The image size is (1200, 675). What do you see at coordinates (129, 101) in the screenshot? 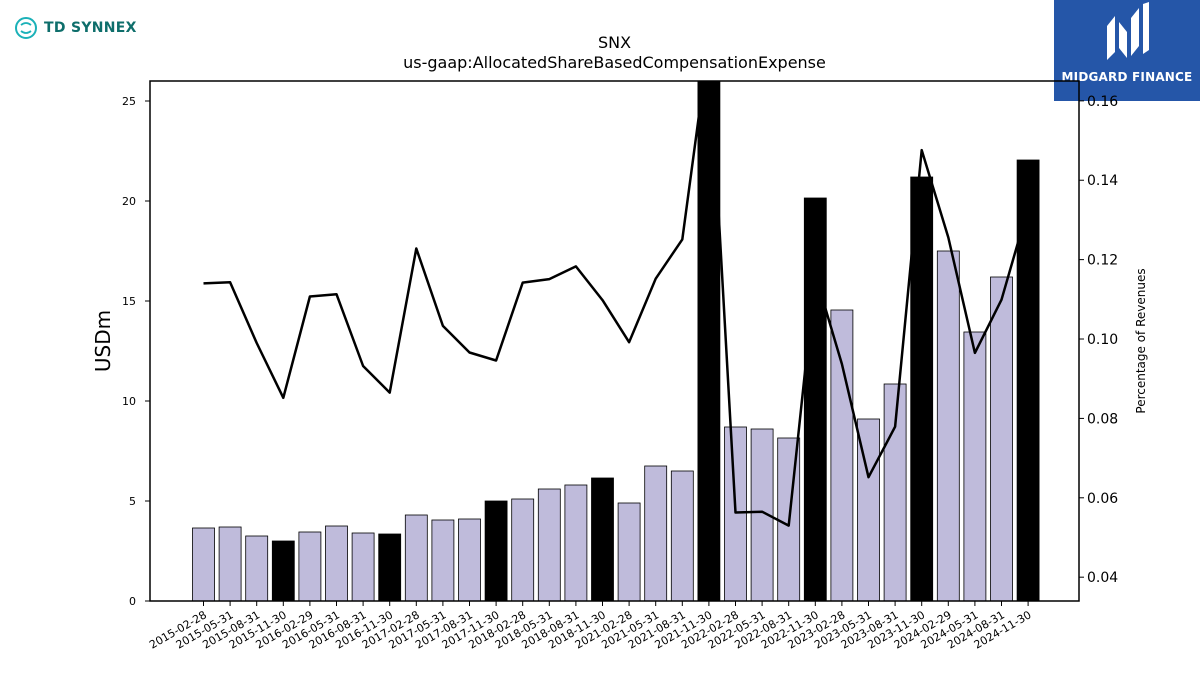
I see `y-tick-label: 25` at bounding box center [129, 101].